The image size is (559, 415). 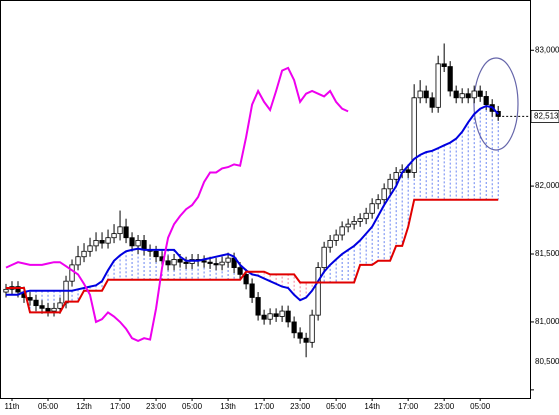 What do you see at coordinates (496, 104) in the screenshot?
I see `highlight-ellipse` at bounding box center [496, 104].